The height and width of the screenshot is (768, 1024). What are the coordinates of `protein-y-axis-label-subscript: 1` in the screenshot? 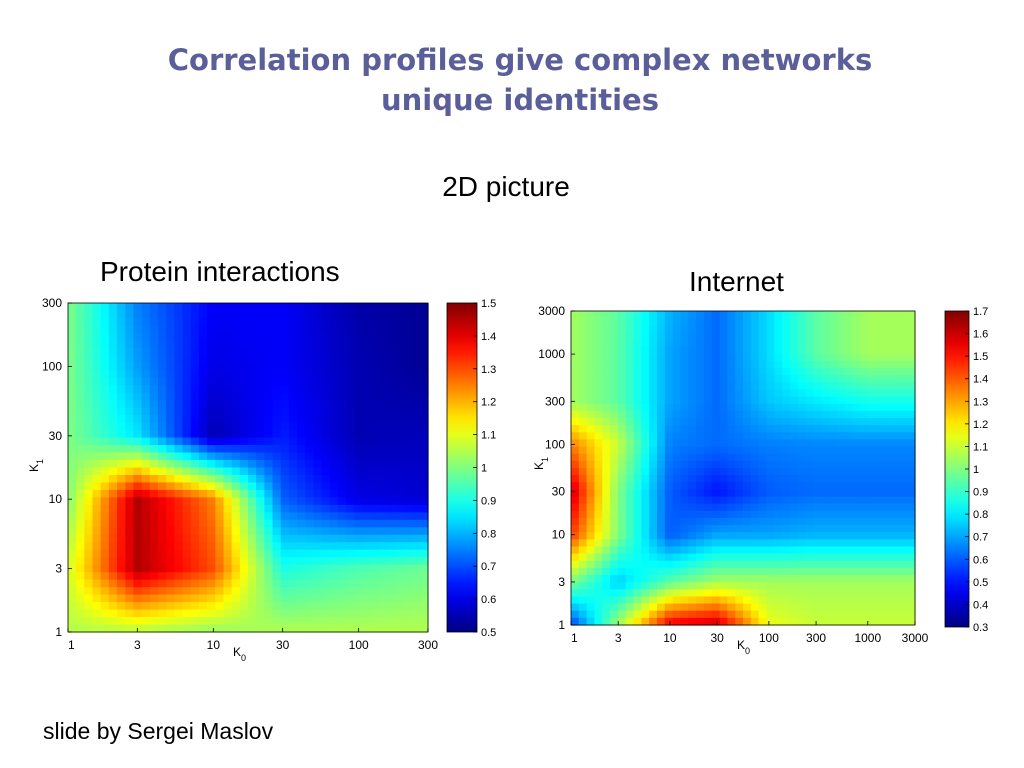 It's located at (40, 461).